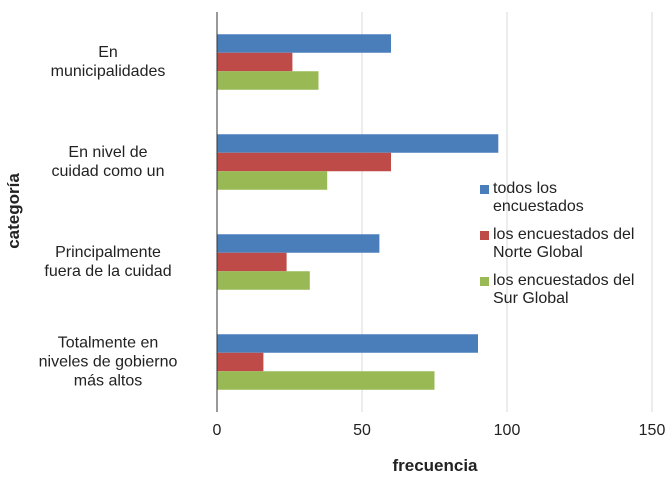 This screenshot has height=477, width=665. Describe the element at coordinates (651, 430) in the screenshot. I see `x-tick-label: 150` at that location.